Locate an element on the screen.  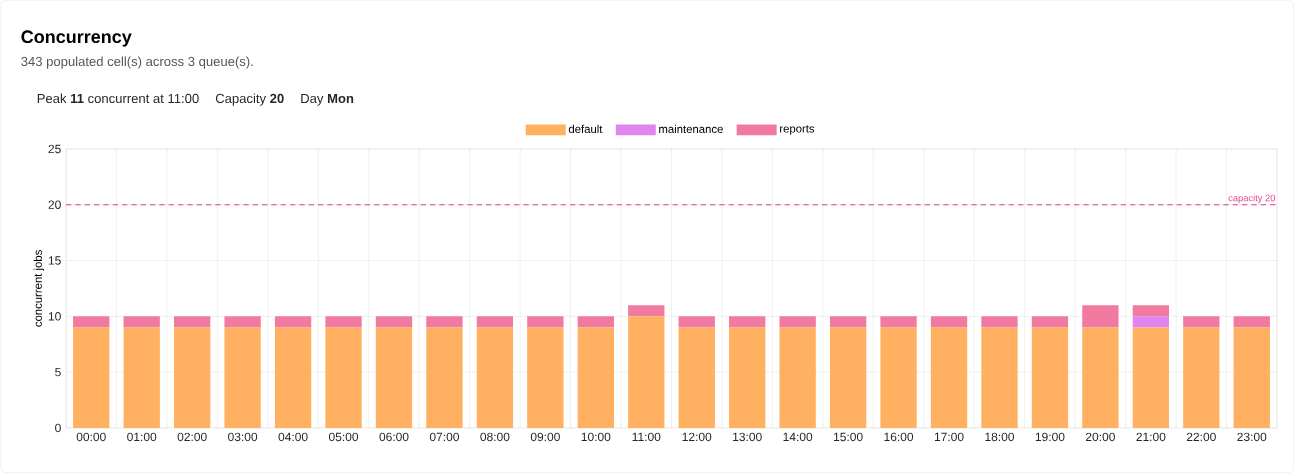
x-tick-label: 22:00 is located at coordinates (1201, 437).